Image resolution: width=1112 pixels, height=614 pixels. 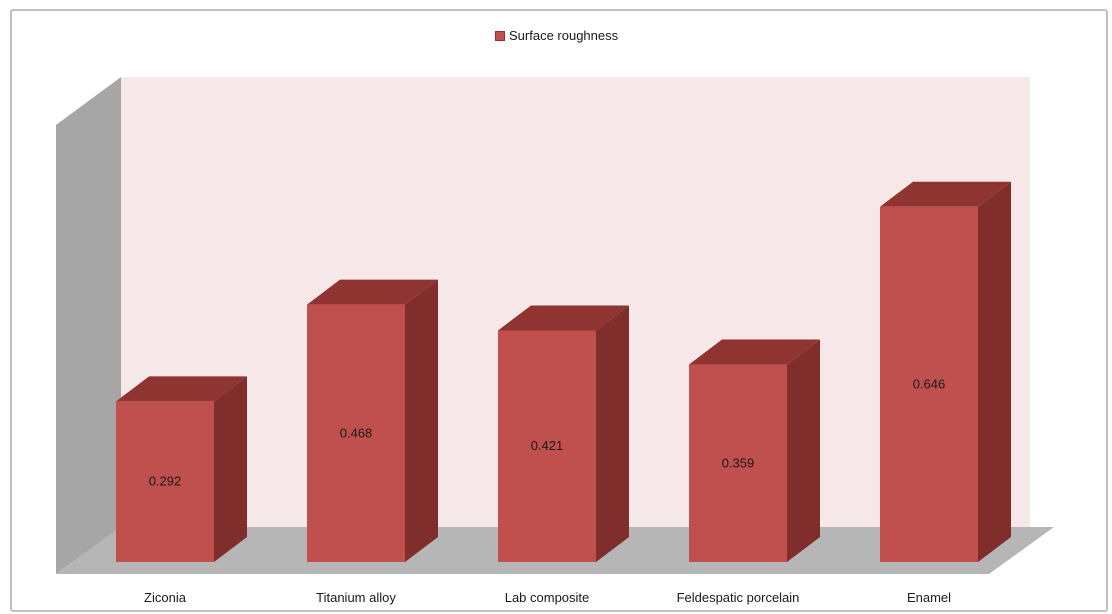 I want to click on legend-label: Surface roughness, so click(x=564, y=35).